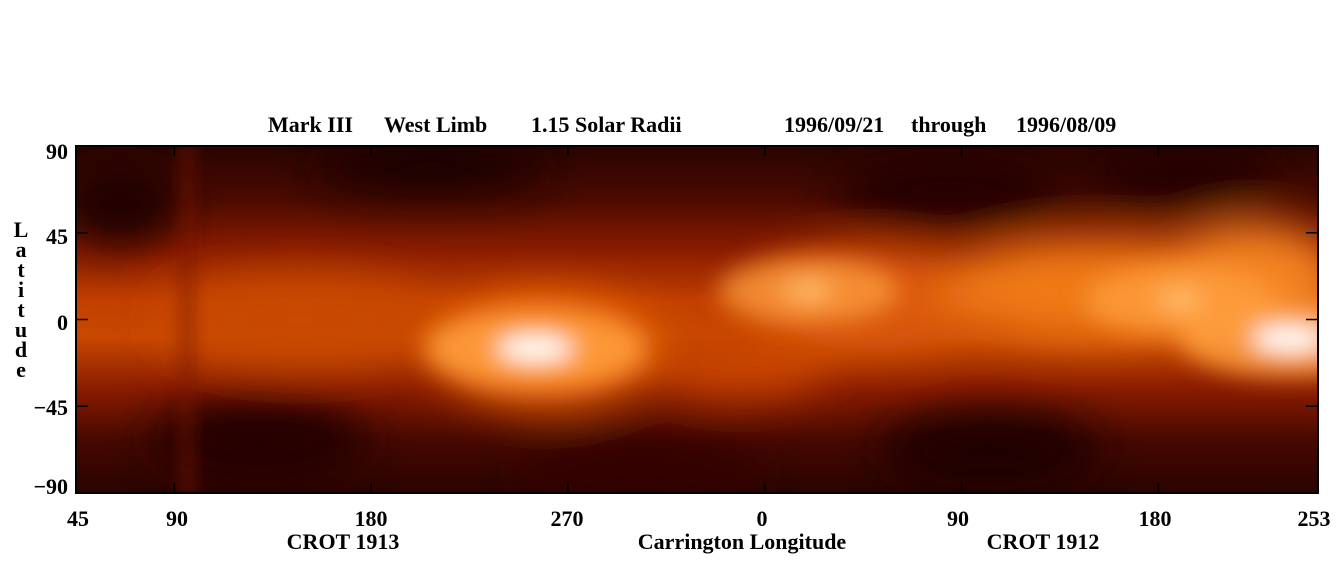  I want to click on title-height: 1.15 Solar Radii, so click(606, 124).